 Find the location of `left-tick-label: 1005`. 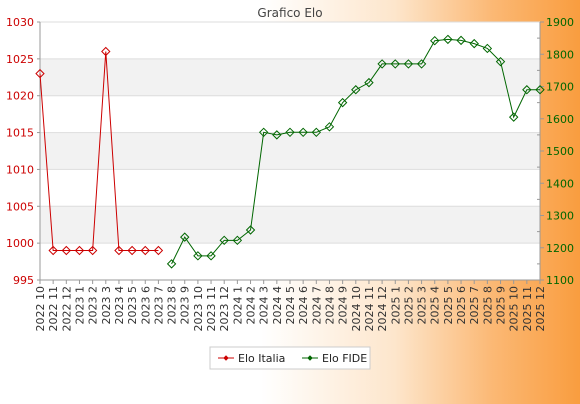

left-tick-label: 1005 is located at coordinates (20, 206).